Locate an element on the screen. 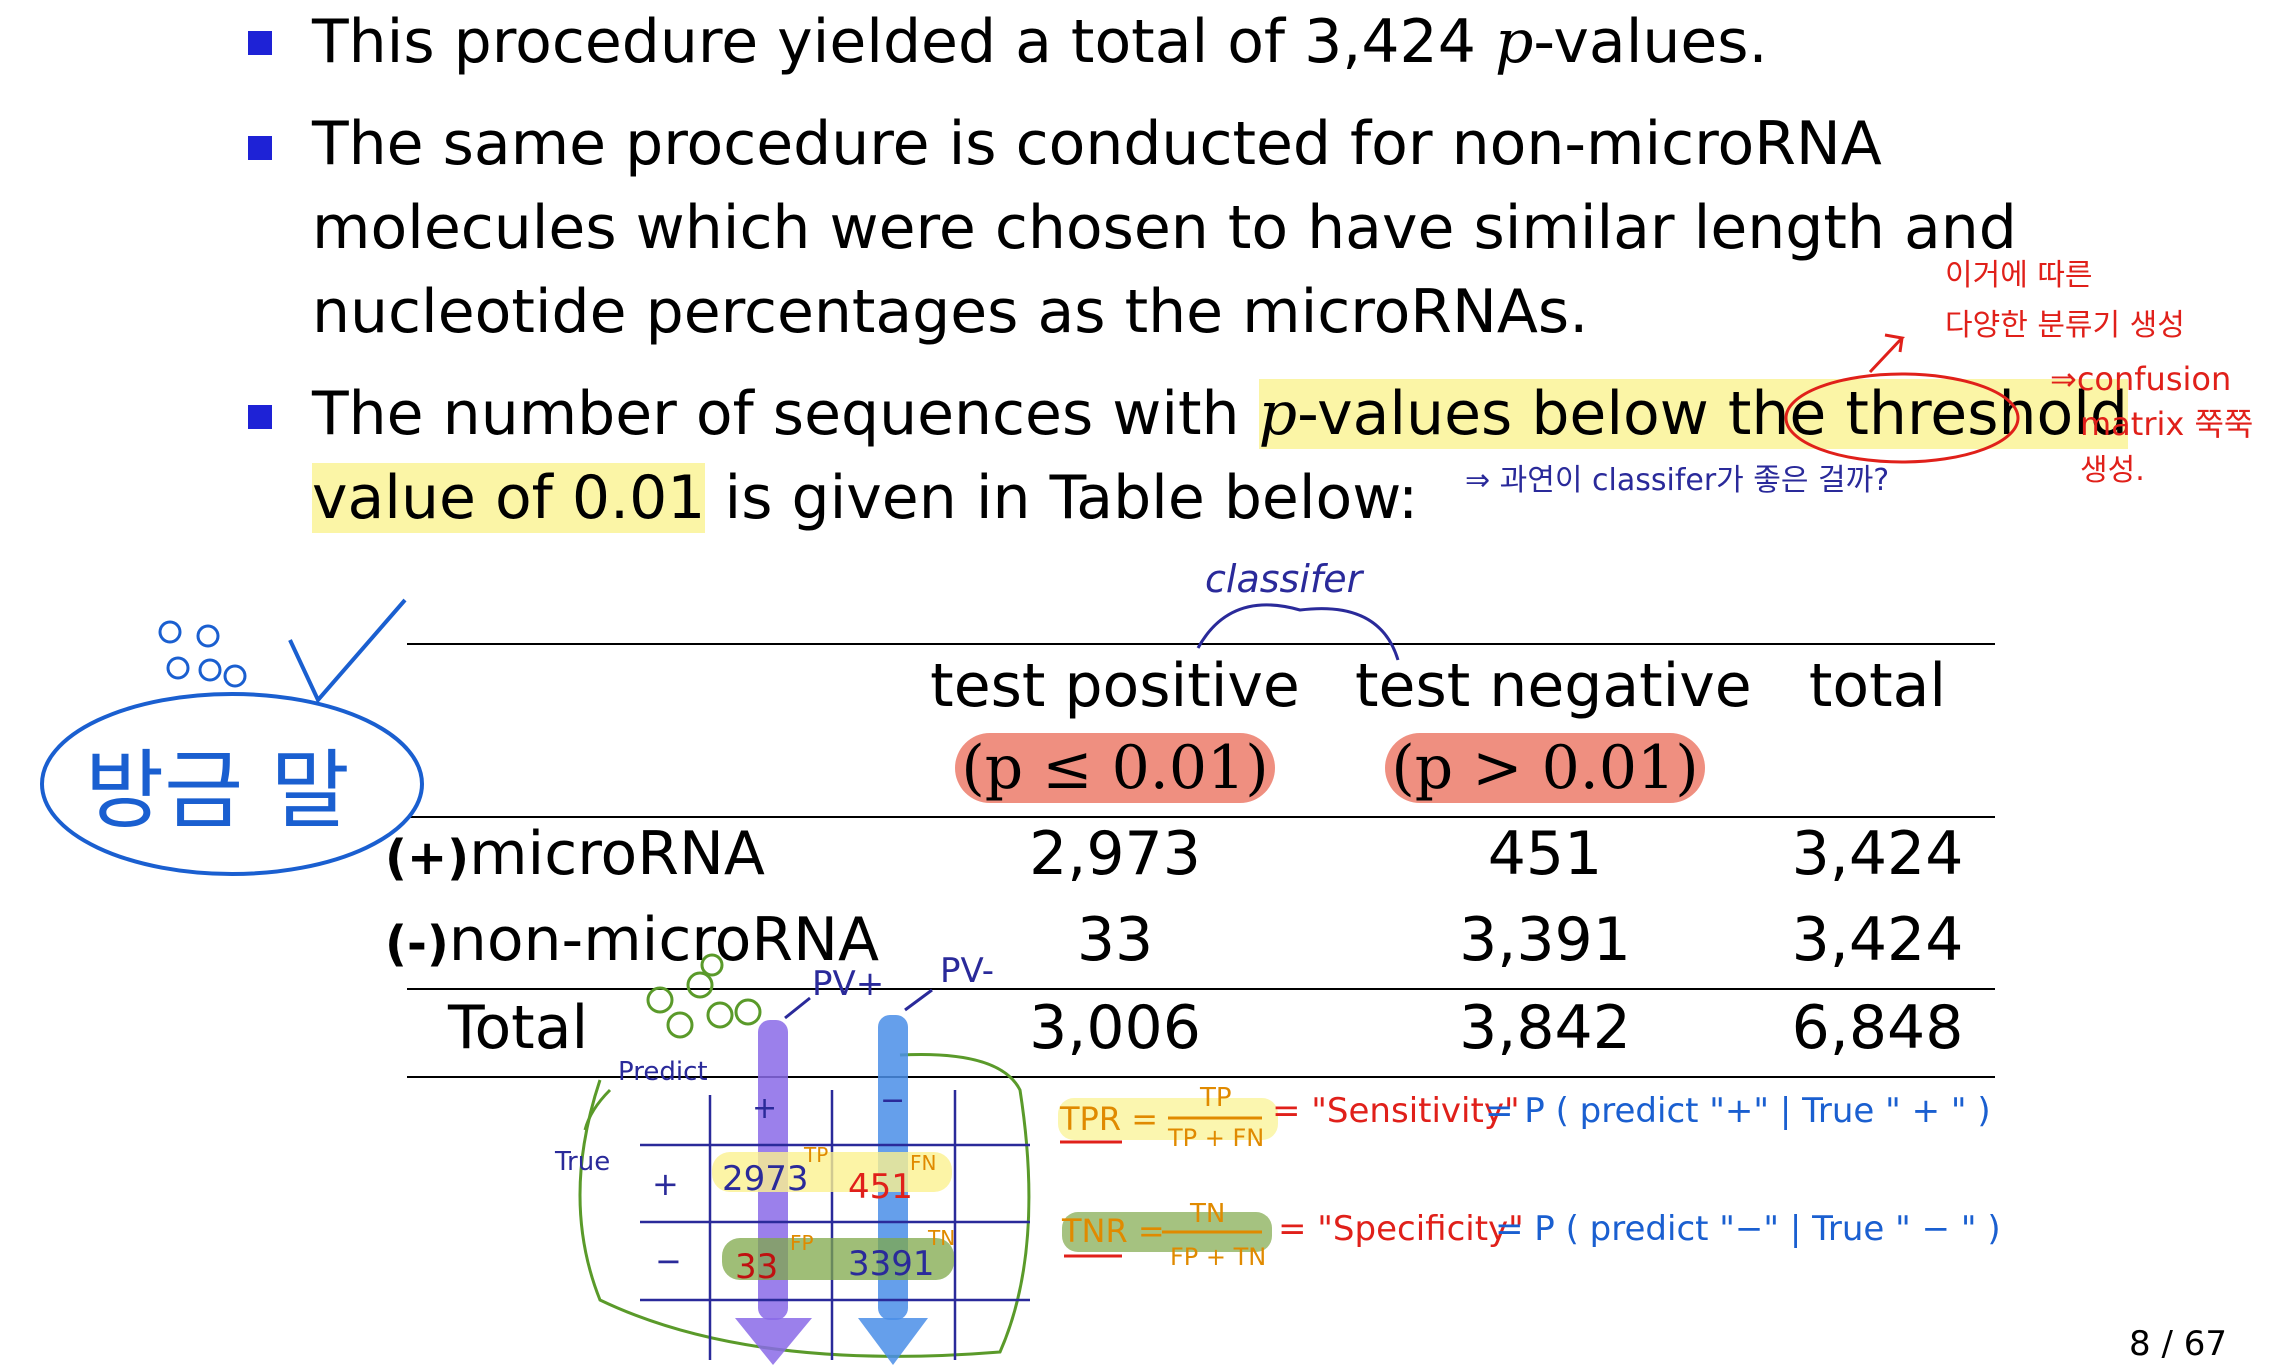 This screenshot has height=1370, width=2269. fn-tag: FN is located at coordinates (923, 1163).